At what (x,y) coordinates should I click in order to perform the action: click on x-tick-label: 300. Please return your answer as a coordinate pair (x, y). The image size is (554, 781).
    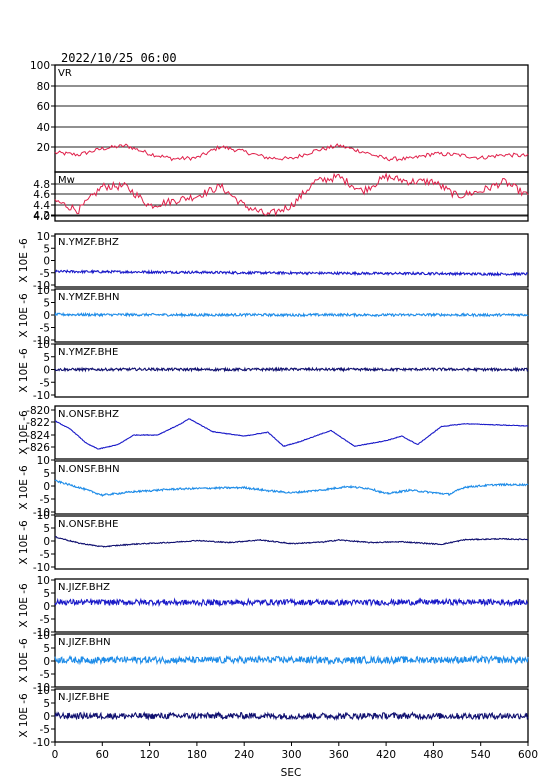
    Looking at the image, I should click on (291, 755).